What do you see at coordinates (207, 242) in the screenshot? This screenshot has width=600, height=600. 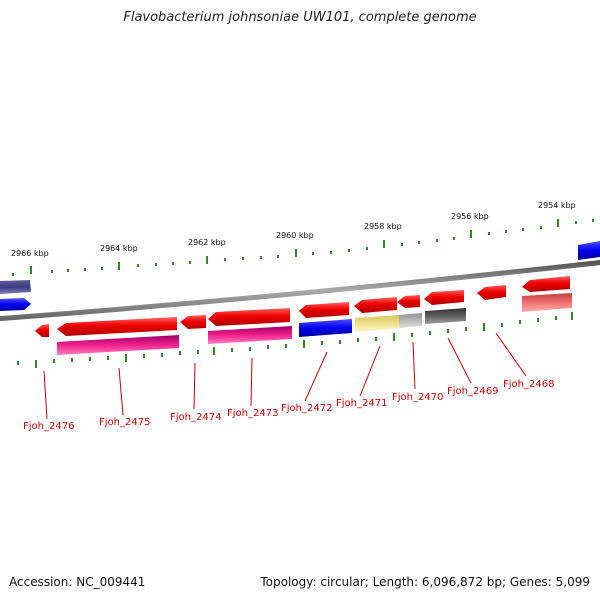 I see `scale-label-2962: 2962 kbp` at bounding box center [207, 242].